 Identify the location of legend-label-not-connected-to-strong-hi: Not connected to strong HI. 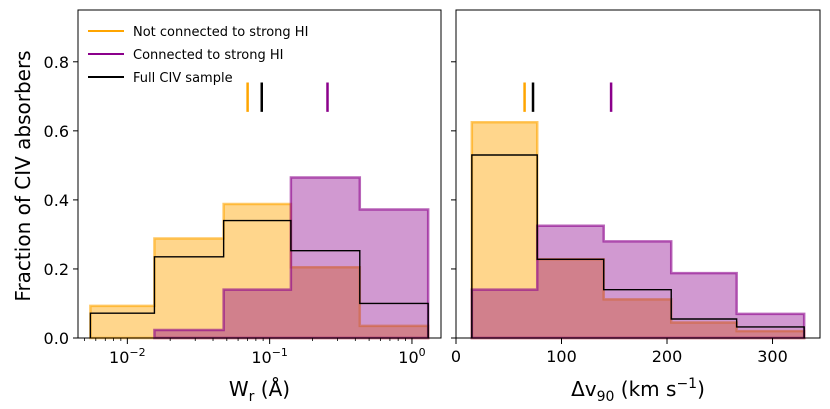
(220, 32).